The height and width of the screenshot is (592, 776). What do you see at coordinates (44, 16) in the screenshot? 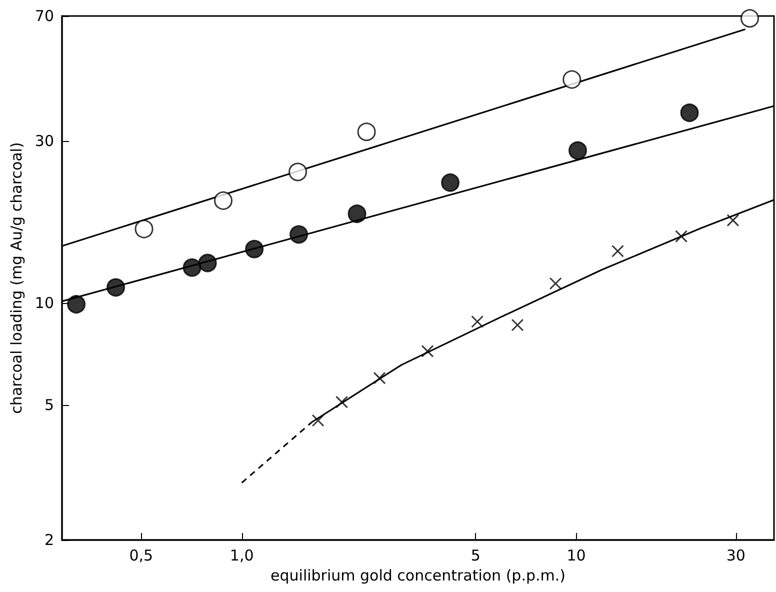
I see `y-tick-label: 70` at bounding box center [44, 16].